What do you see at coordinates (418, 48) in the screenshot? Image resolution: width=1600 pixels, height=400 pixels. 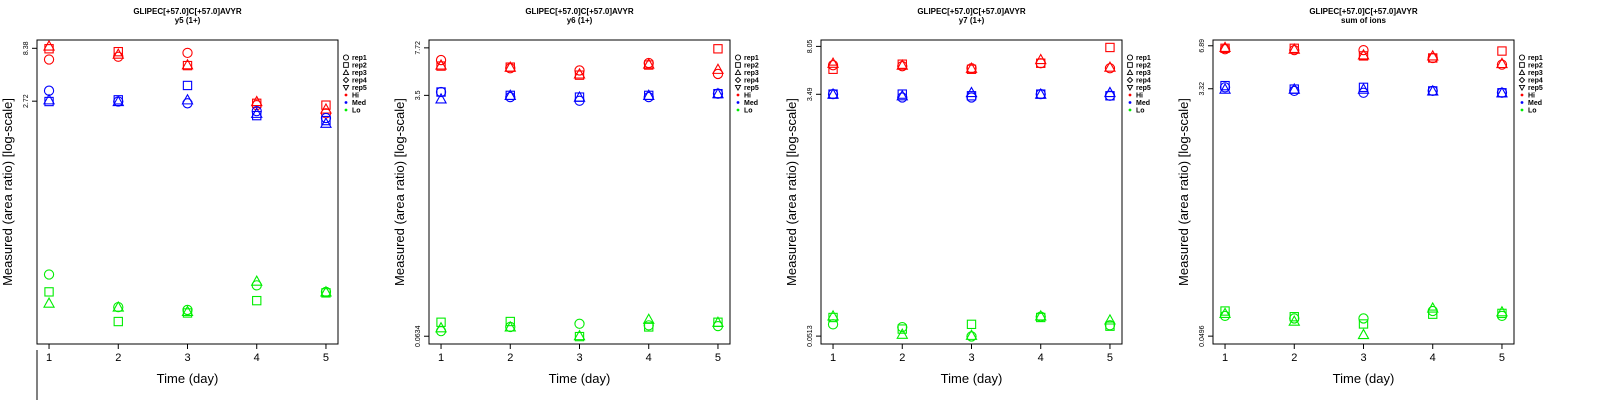 I see `y-tick-label: 7.72` at bounding box center [418, 48].